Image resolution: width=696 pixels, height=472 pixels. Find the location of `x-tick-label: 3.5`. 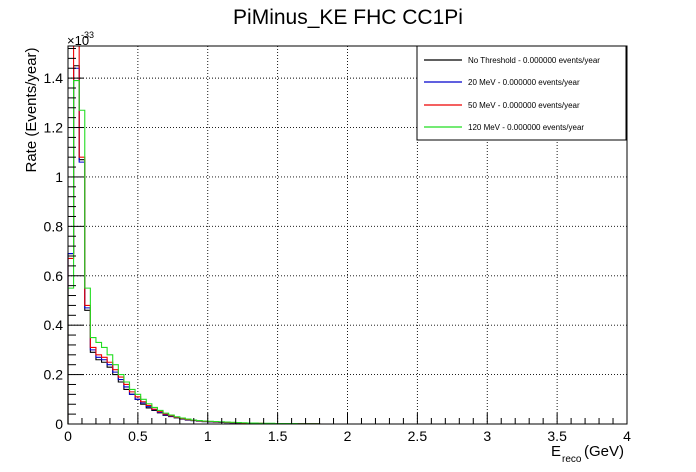

x-tick-label: 3.5 is located at coordinates (557, 436).